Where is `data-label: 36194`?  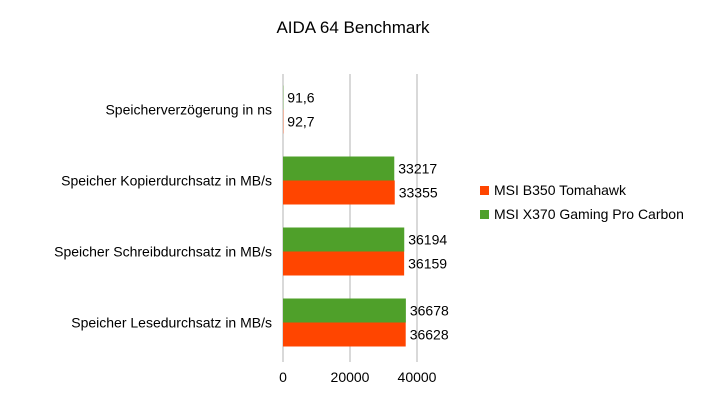 data-label: 36194 is located at coordinates (427, 240).